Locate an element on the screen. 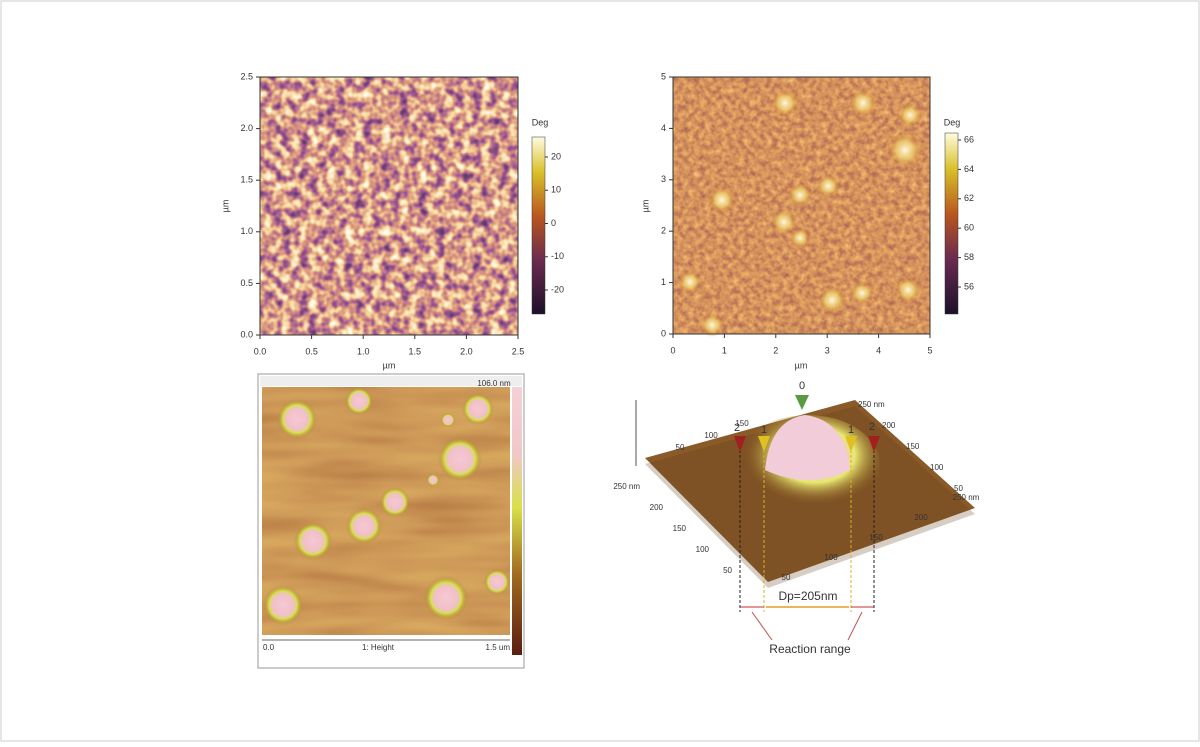 The height and width of the screenshot is (747, 1200). colorbar-tick-label: 0 is located at coordinates (553, 223).